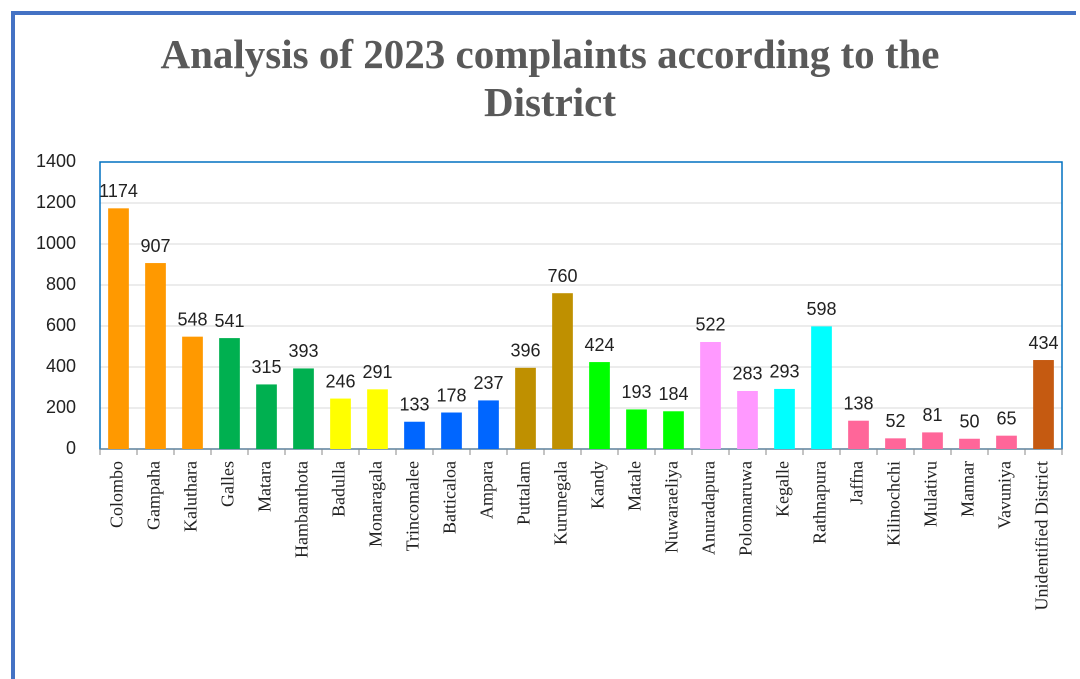 This screenshot has width=1080, height=679. Describe the element at coordinates (968, 489) in the screenshot. I see `x-tick-label: Mannar` at that location.